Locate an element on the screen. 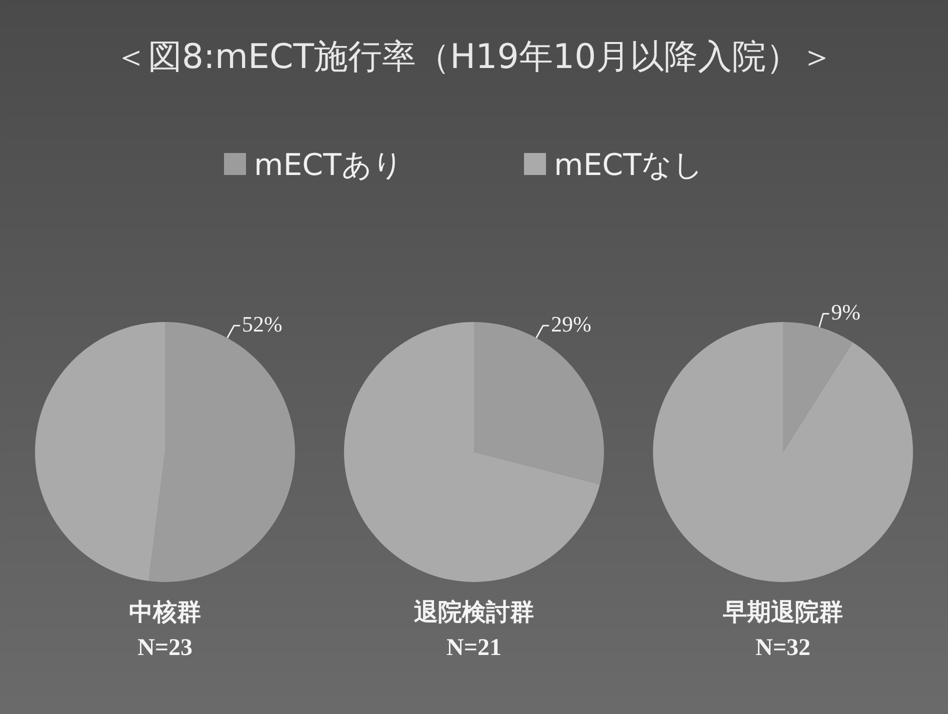  chart-title: ＜図8:mECT施行率（H19年10月以降入院）＞ is located at coordinates (474, 57).